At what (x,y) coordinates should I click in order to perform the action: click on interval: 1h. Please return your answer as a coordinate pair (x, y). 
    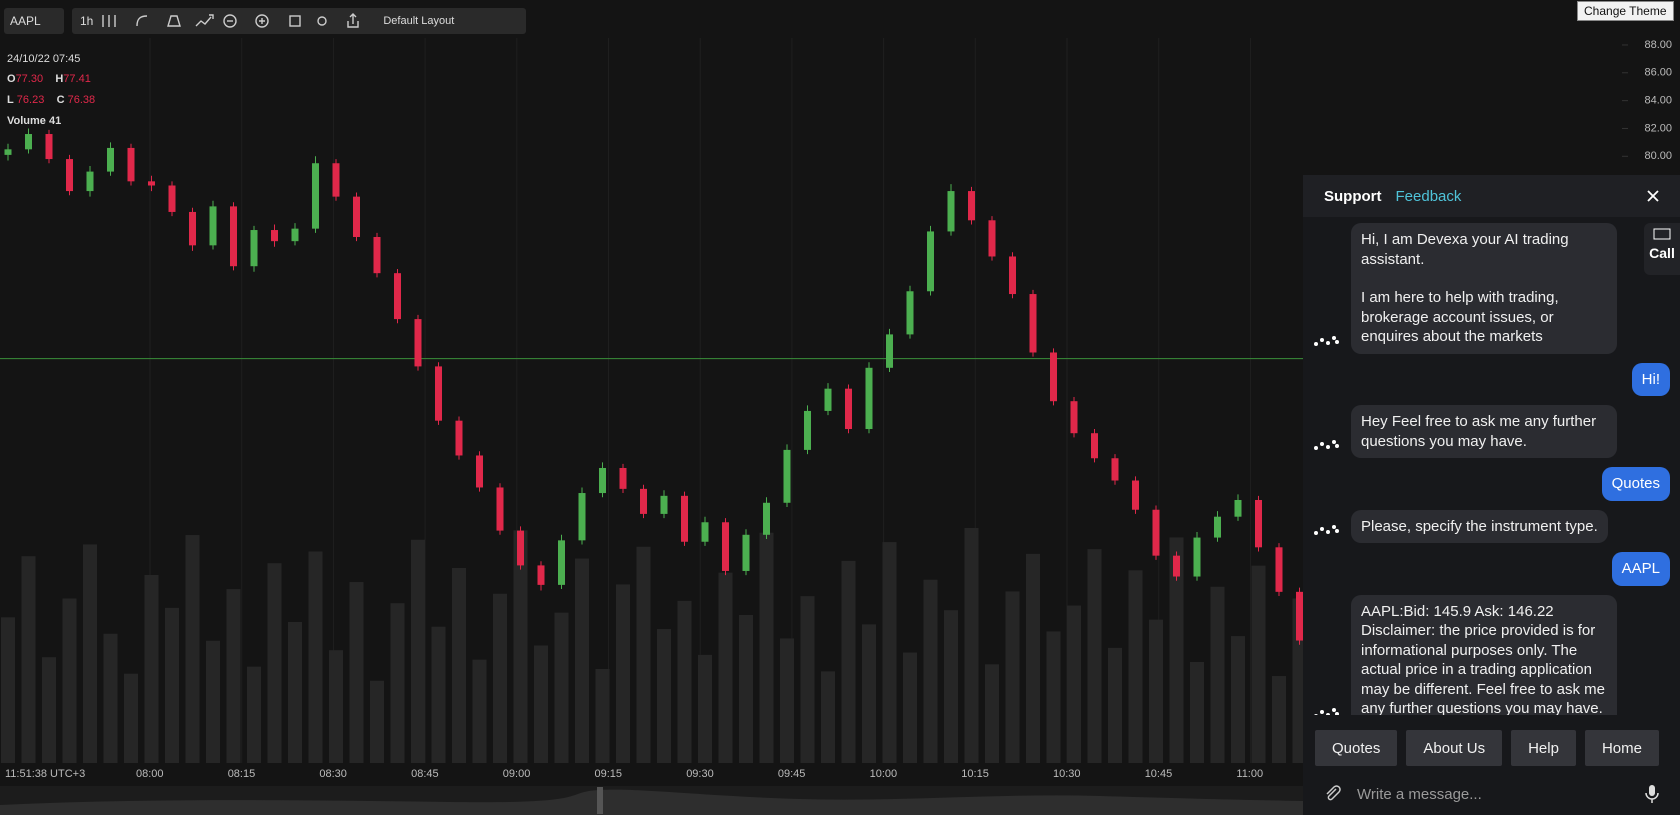
    Looking at the image, I should click on (87, 21).